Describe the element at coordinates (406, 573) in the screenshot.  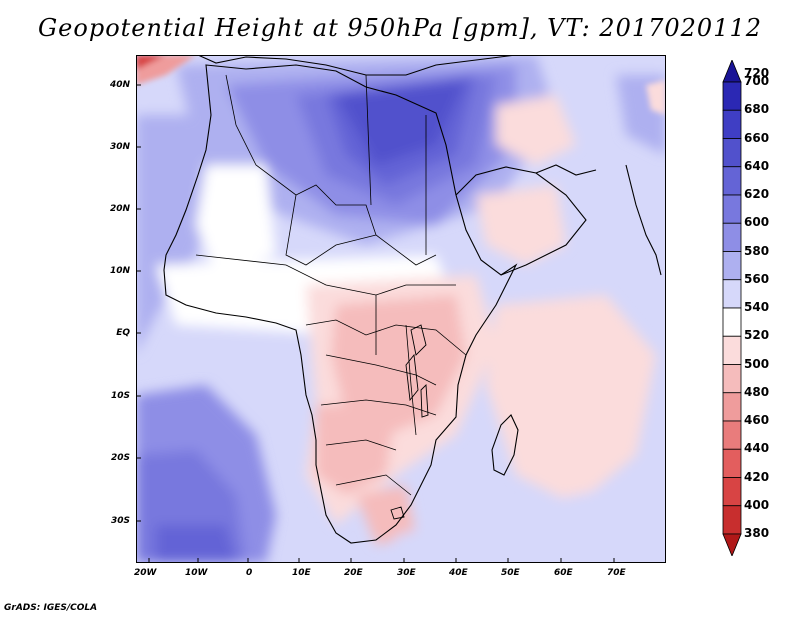
I see `lon-tick-label: 30E` at that location.